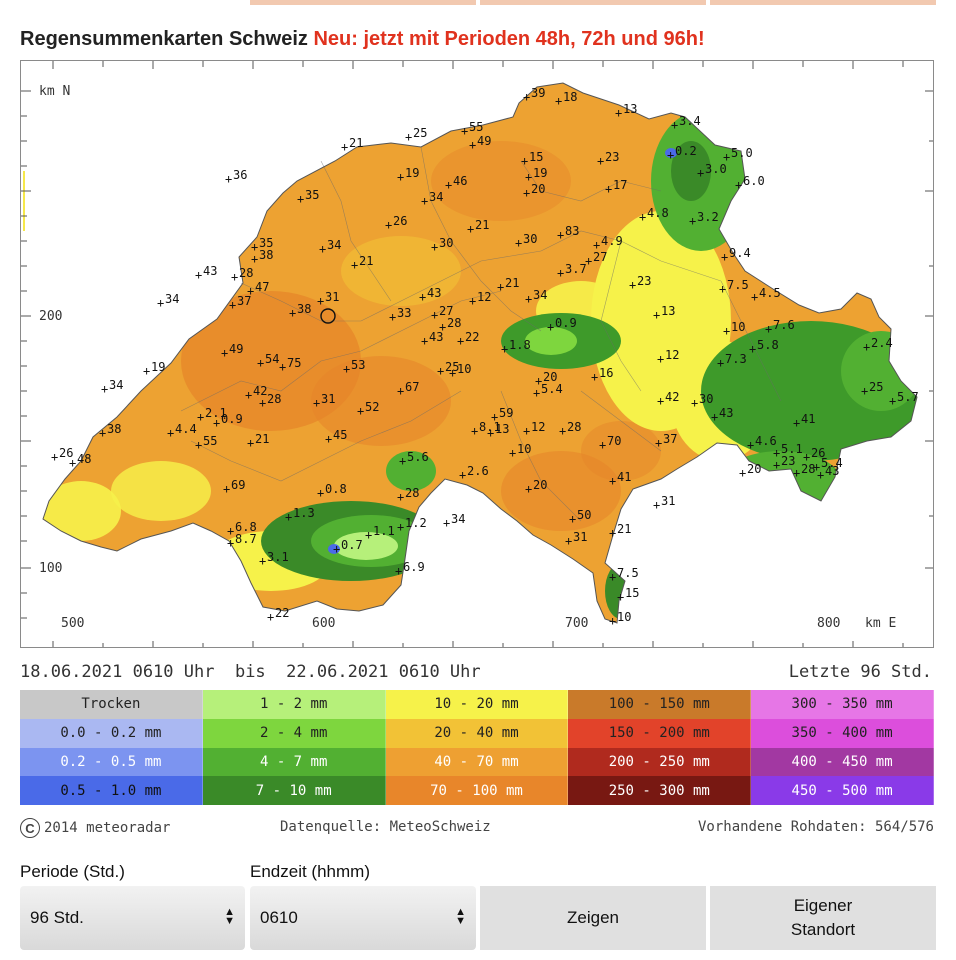  Describe the element at coordinates (792, 449) in the screenshot. I see `station-value: 5.1` at that location.